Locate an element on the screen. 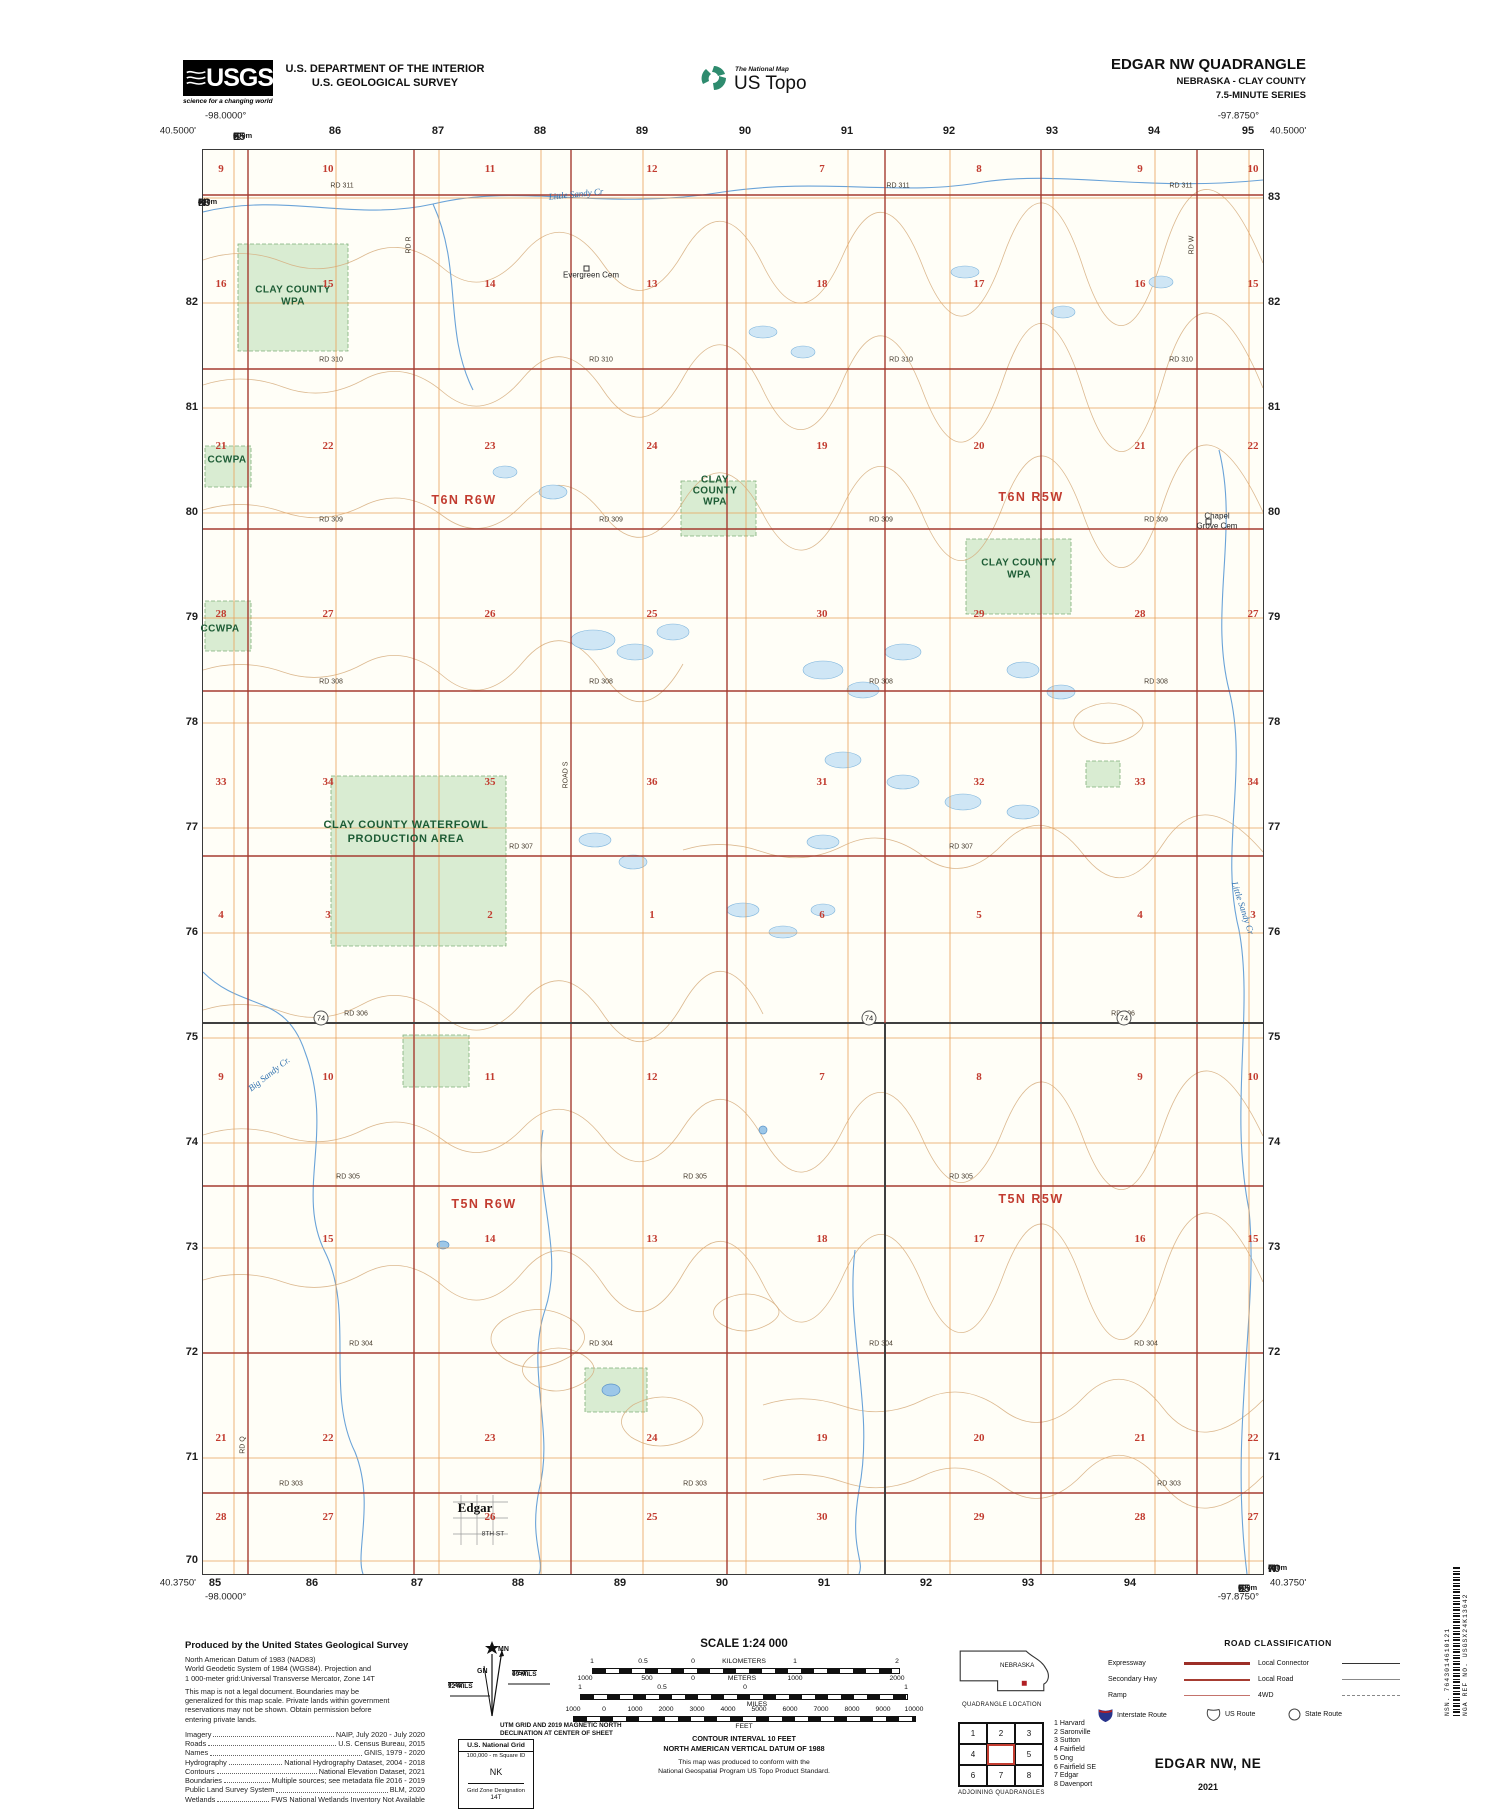 The height and width of the screenshot is (1813, 1500). section-number: 7 is located at coordinates (822, 1077).